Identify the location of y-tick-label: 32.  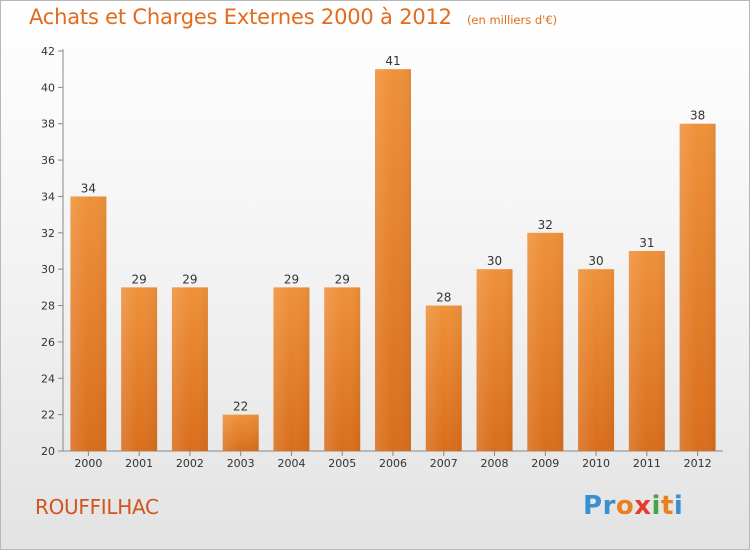
(48, 233).